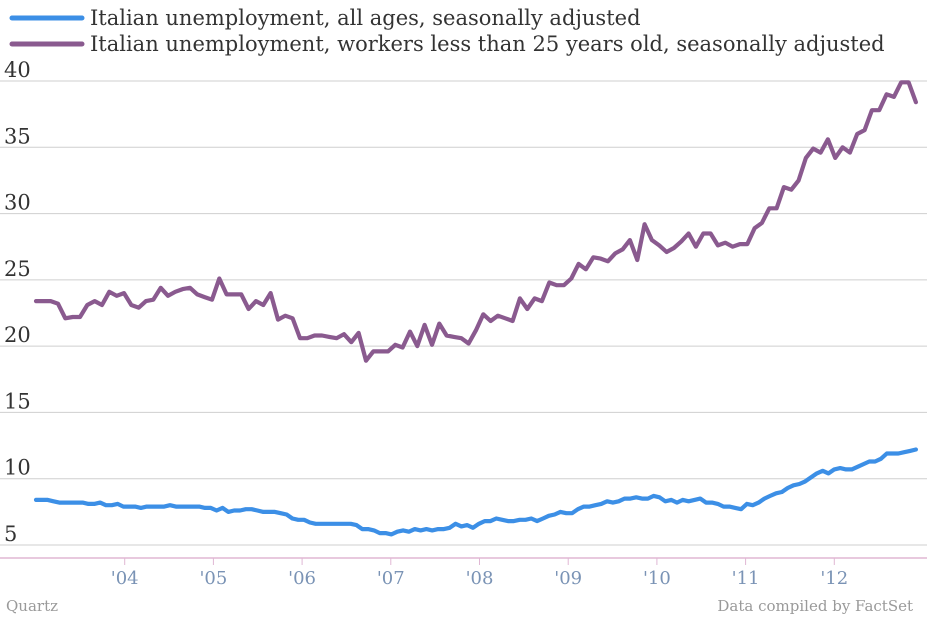 The image size is (927, 619). What do you see at coordinates (17, 203) in the screenshot?
I see `y-tick-label-30: 30` at bounding box center [17, 203].